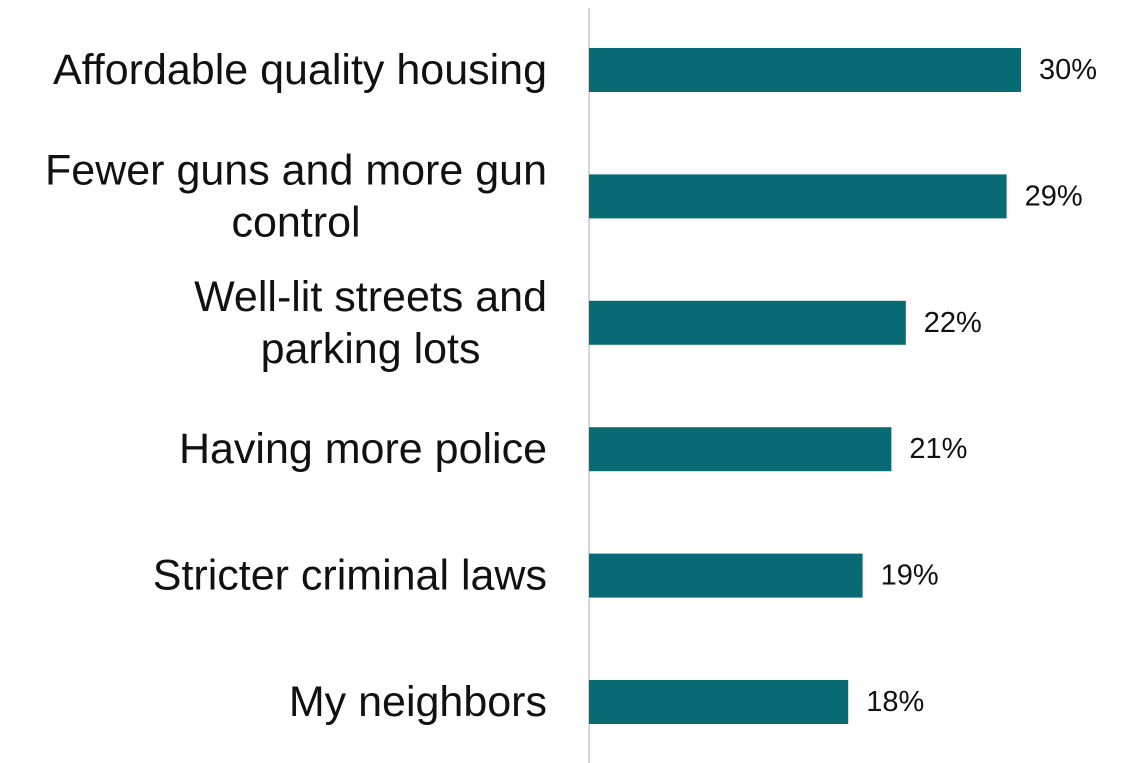 The width and height of the screenshot is (1137, 763). I want to click on category-label-line: Fewer guns and more gun, so click(296, 170).